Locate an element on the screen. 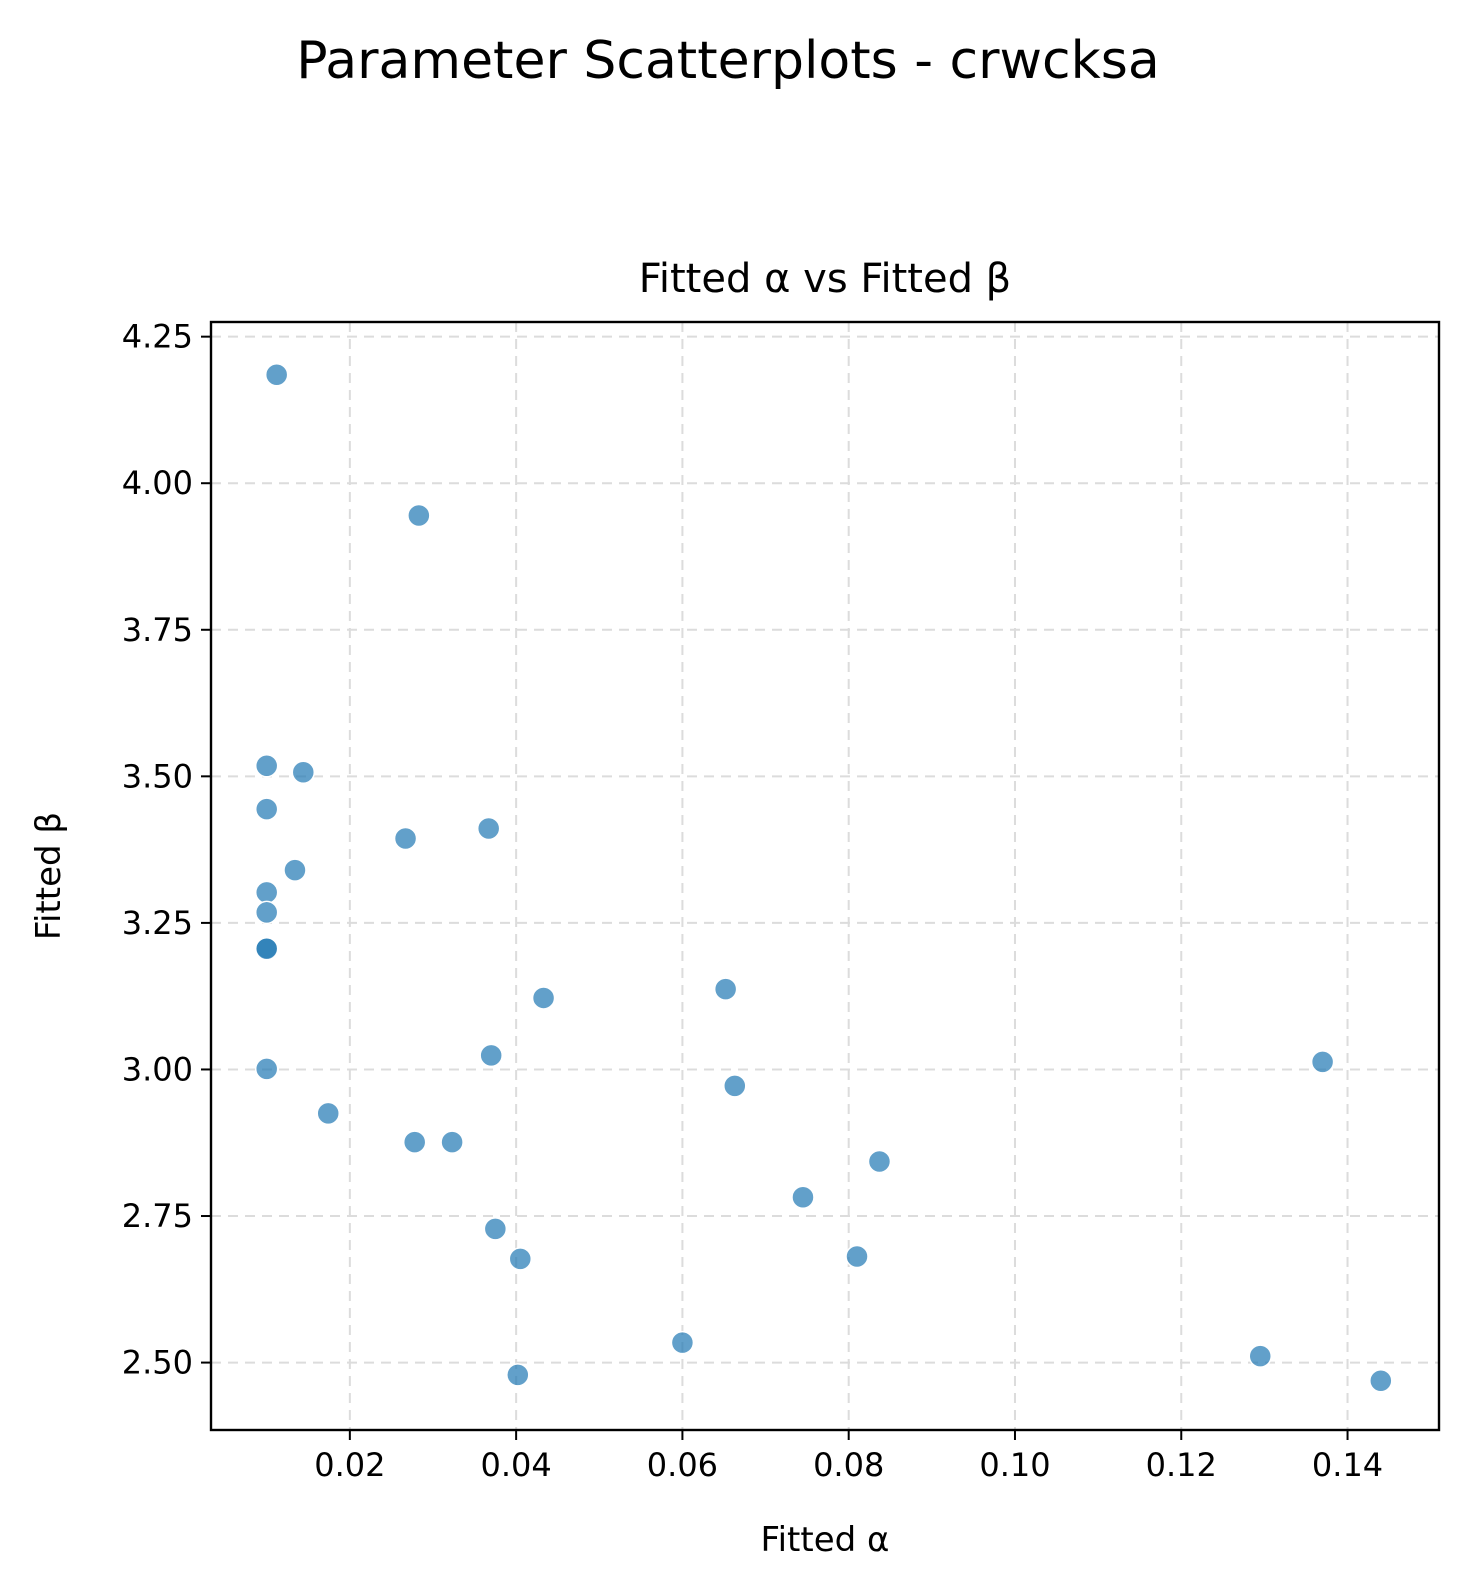 Image resolution: width=1471 pixels, height=1590 pixels. y-tick-label: 3.50 is located at coordinates (157, 776).